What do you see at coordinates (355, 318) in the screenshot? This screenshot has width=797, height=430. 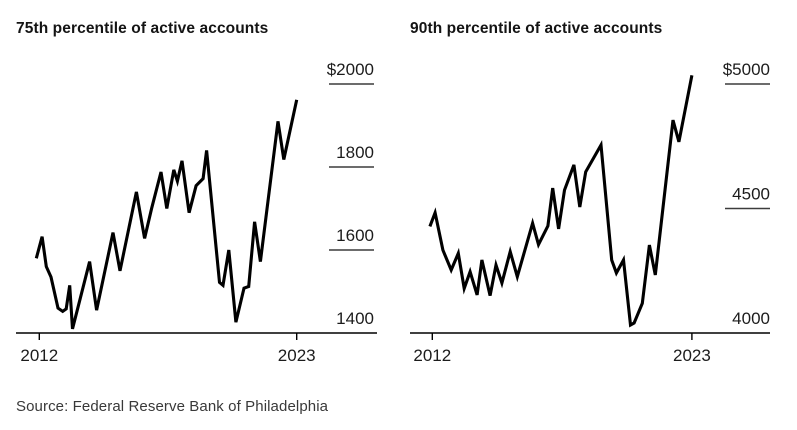 I see `y-tick-label: 1400` at bounding box center [355, 318].